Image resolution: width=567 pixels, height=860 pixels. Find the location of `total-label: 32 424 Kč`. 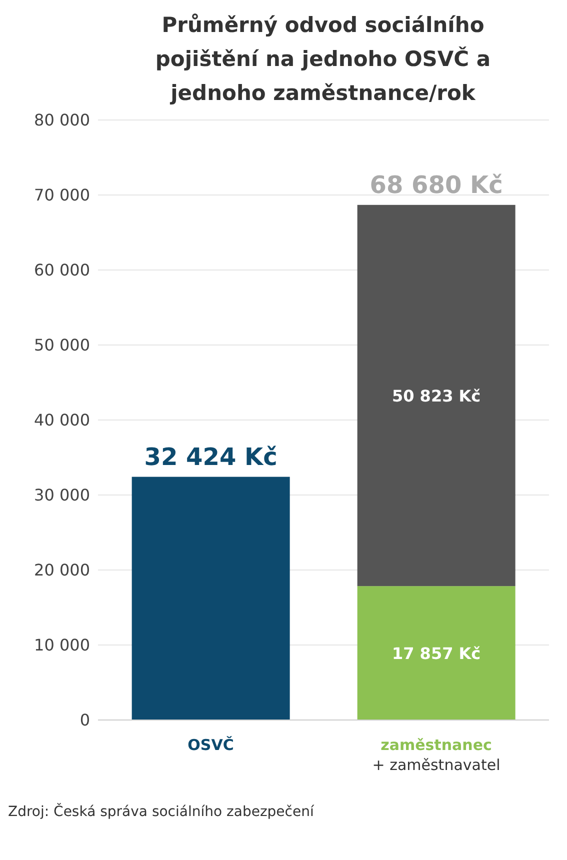

total-label: 32 424 Kč is located at coordinates (211, 456).